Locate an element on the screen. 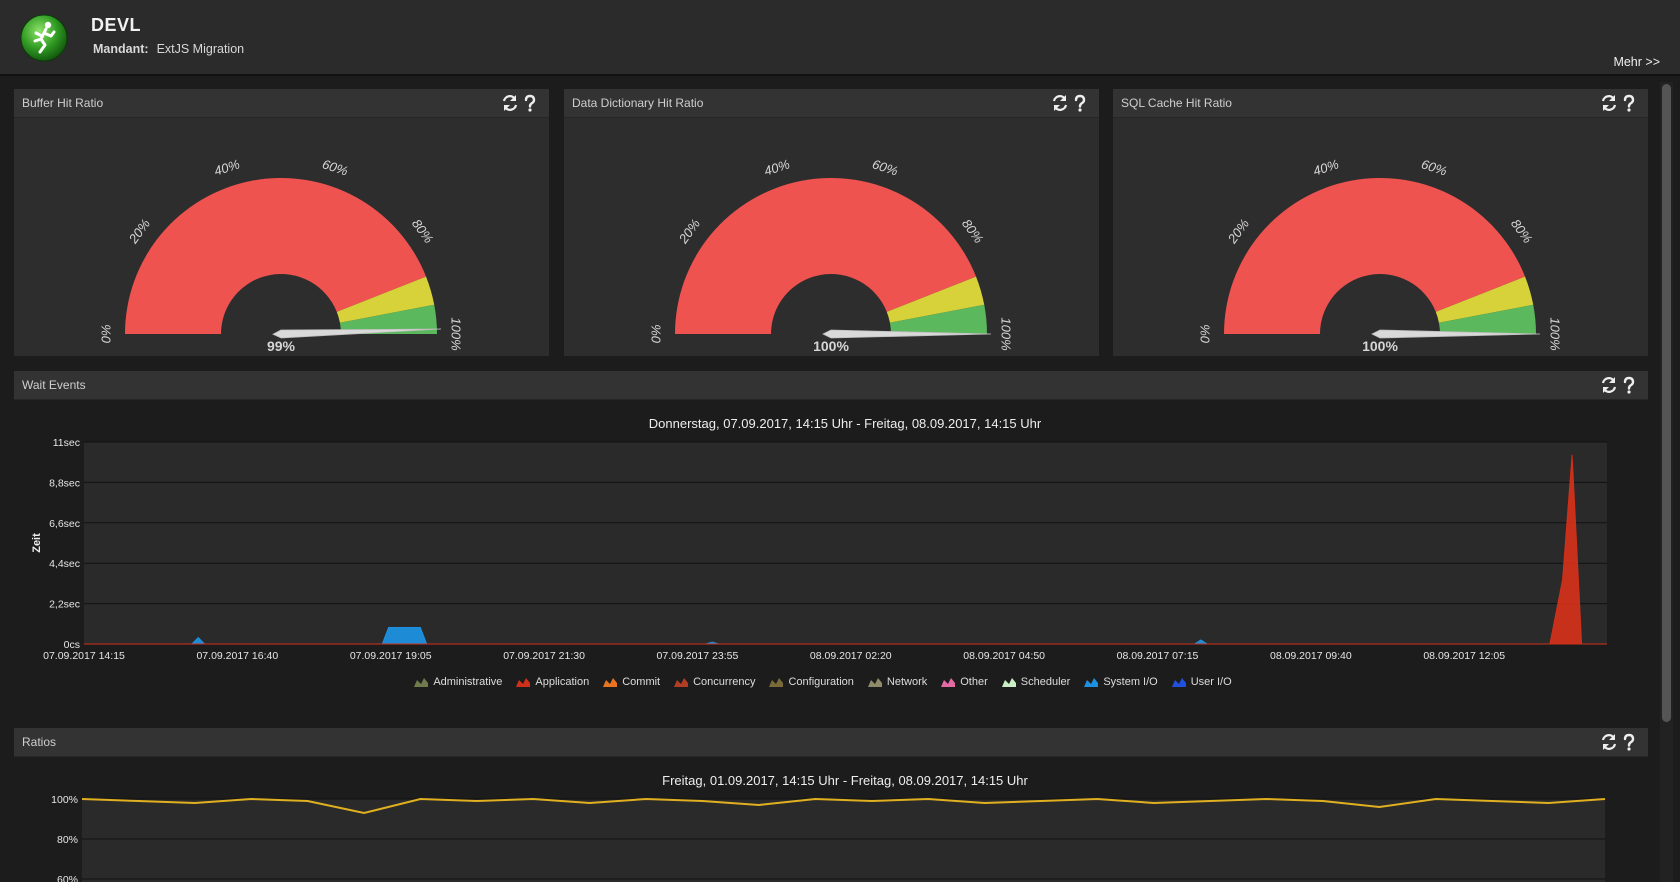 Image resolution: width=1680 pixels, height=882 pixels. legend-label: Network is located at coordinates (907, 682).